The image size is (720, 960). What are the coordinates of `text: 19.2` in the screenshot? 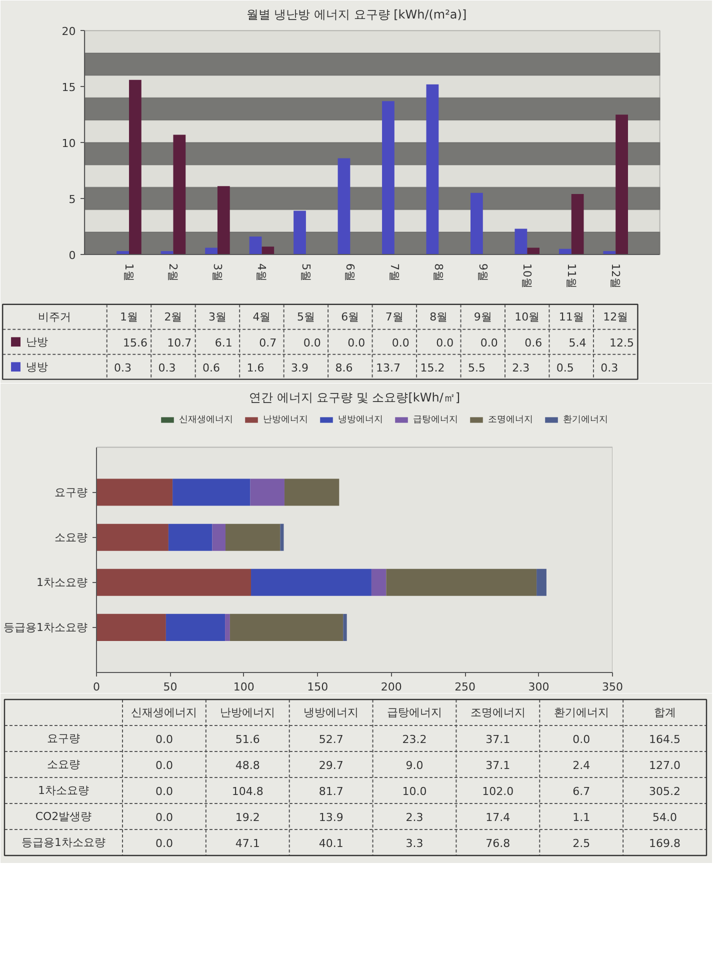 It's located at (247, 817).